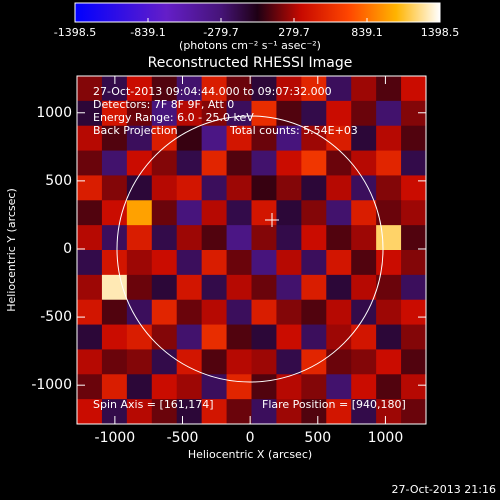 Image resolution: width=500 pixels, height=500 pixels. What do you see at coordinates (56, 317) in the screenshot?
I see `y-tick-label: -500` at bounding box center [56, 317].